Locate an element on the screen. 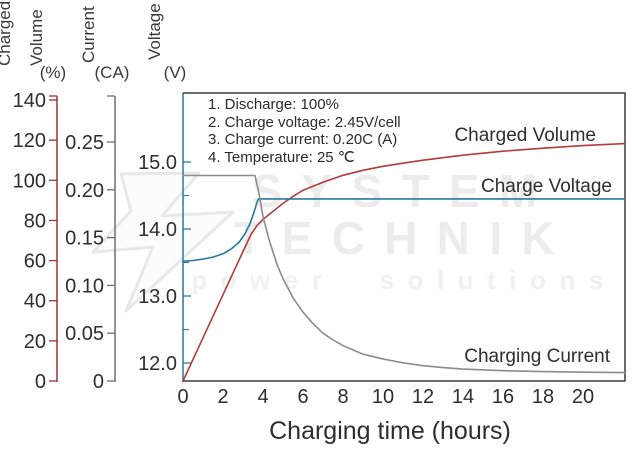 The height and width of the screenshot is (450, 634). annotation-line-discharge: 1. Discharge: 100% is located at coordinates (273, 104).